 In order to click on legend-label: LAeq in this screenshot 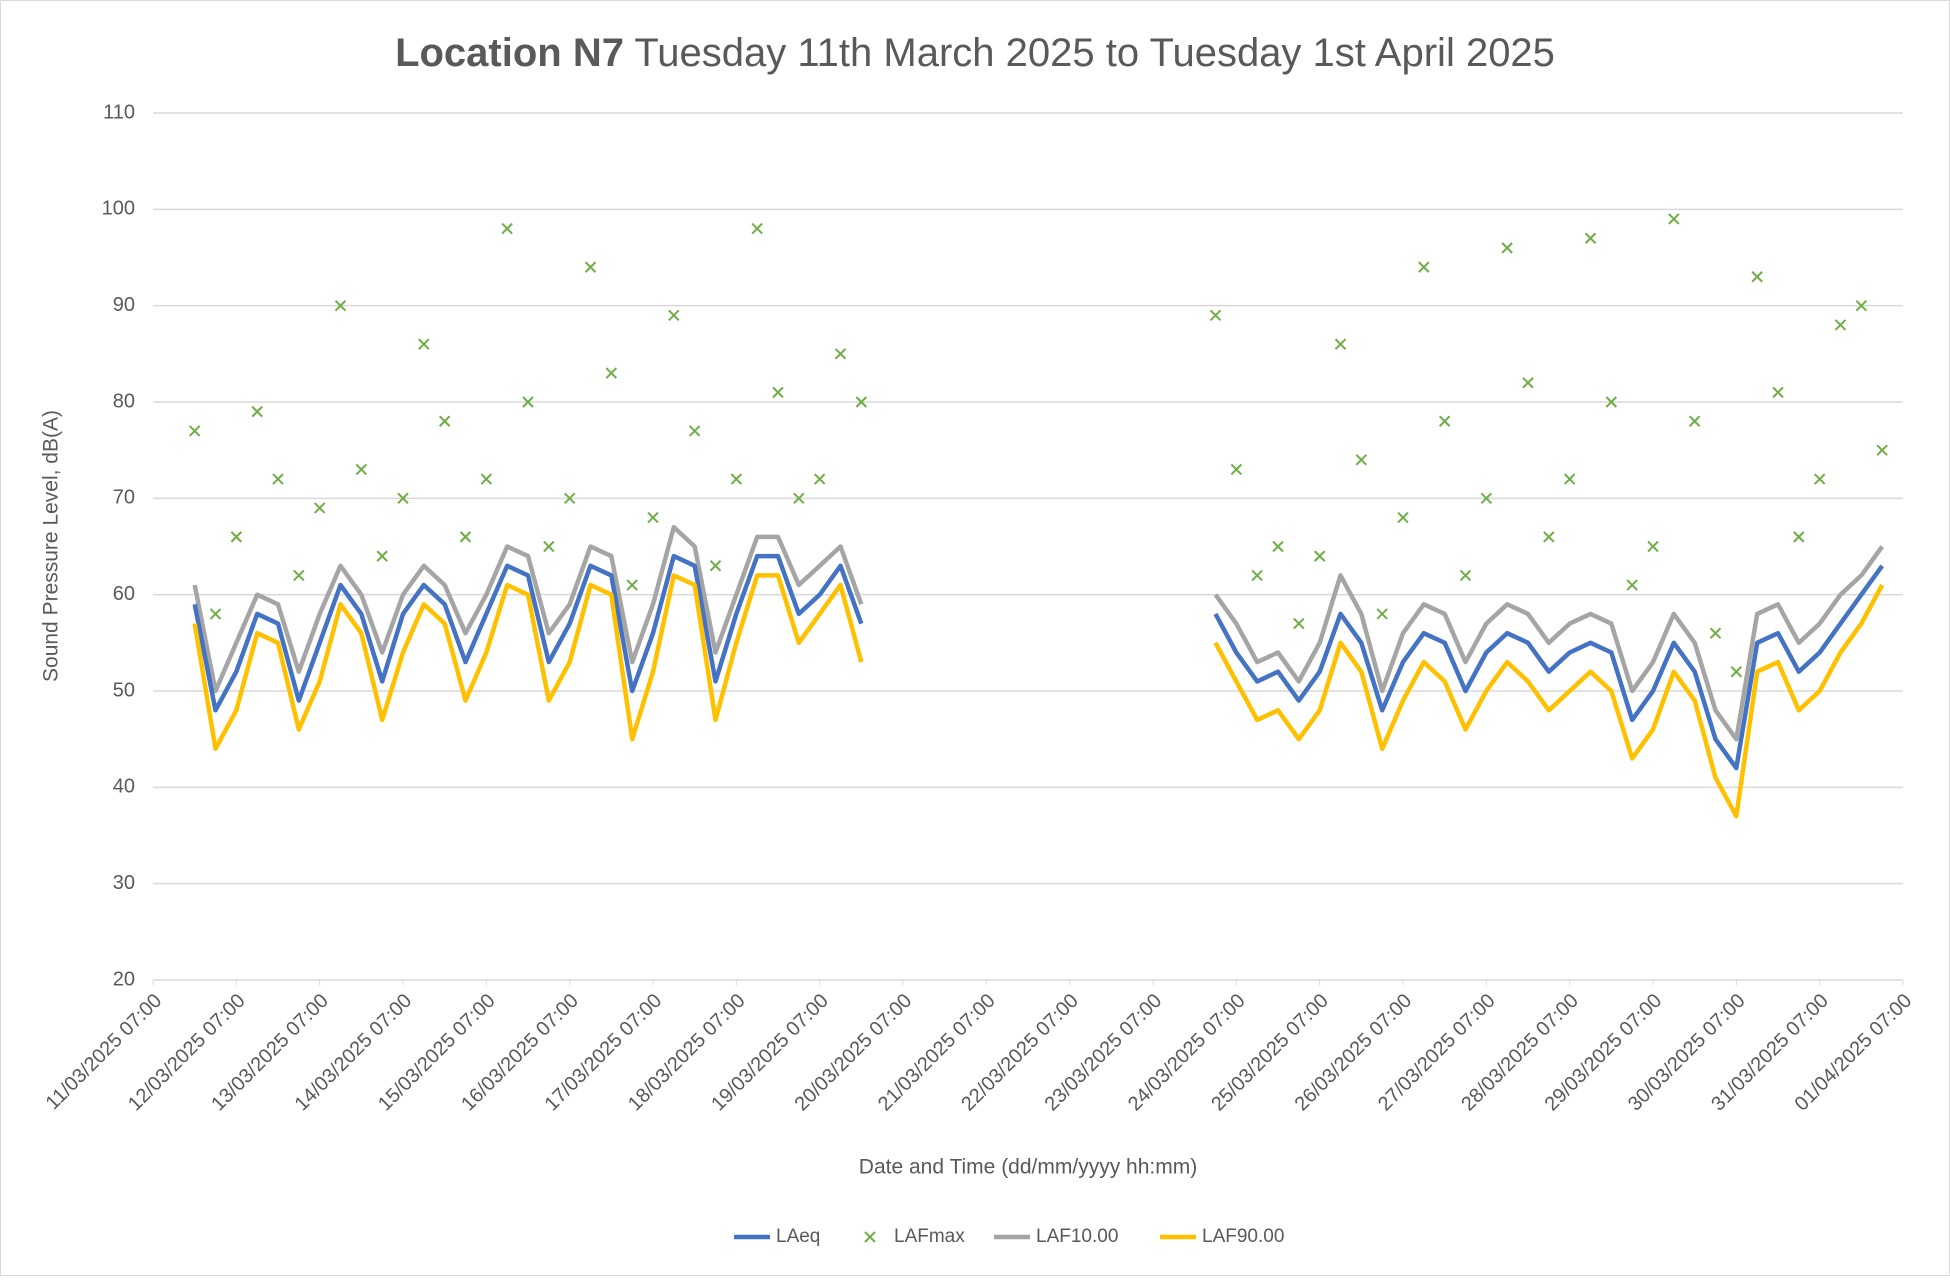, I will do `click(798, 1236)`.